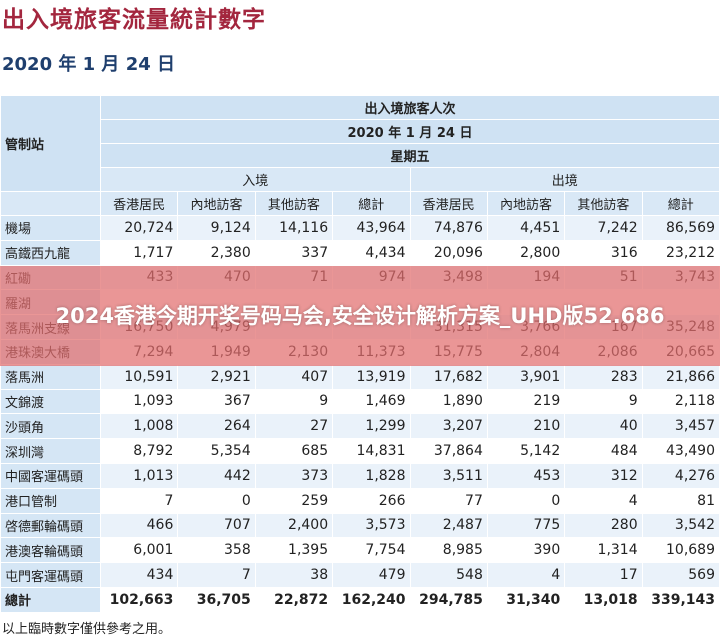 This screenshot has width=720, height=637. What do you see at coordinates (50, 376) in the screenshot?
I see `row-label: 落馬洲` at bounding box center [50, 376].